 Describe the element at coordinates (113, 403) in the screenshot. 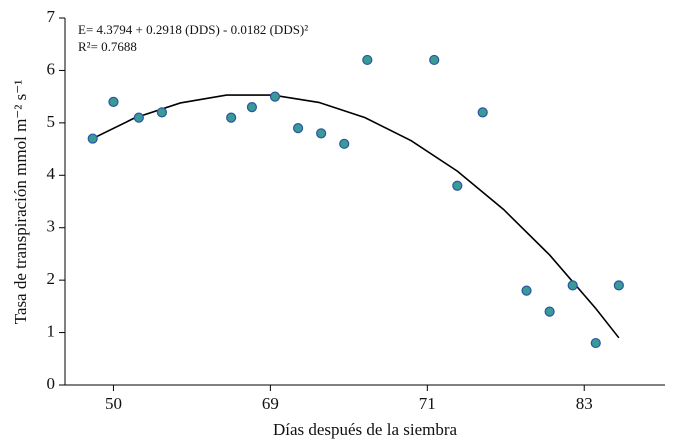

I see `x-tick-label: 50` at that location.